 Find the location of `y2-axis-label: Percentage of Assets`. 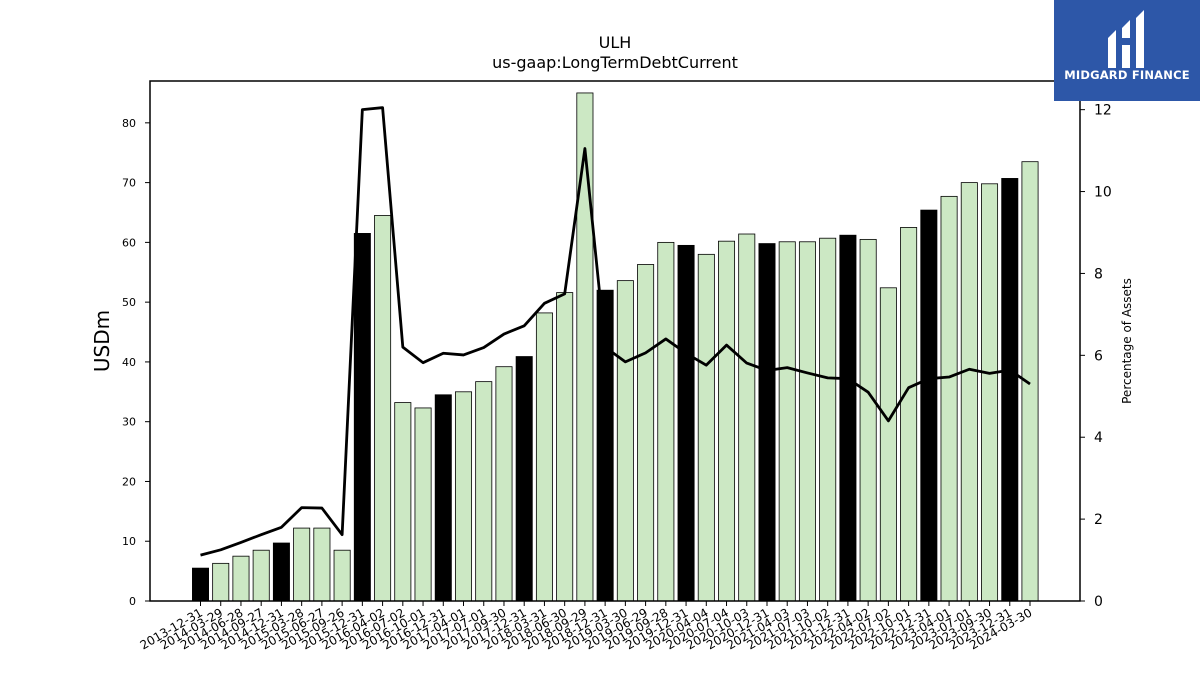

y2-axis-label: Percentage of Assets is located at coordinates (1127, 341).